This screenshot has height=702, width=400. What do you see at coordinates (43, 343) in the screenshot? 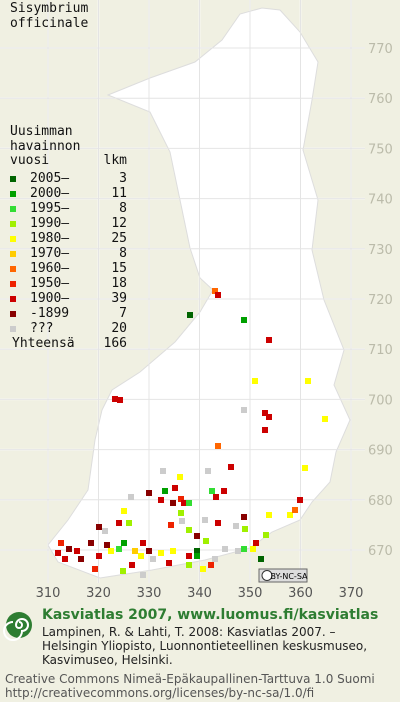
I see `legend-total-label: Yhteensä` at bounding box center [43, 343].